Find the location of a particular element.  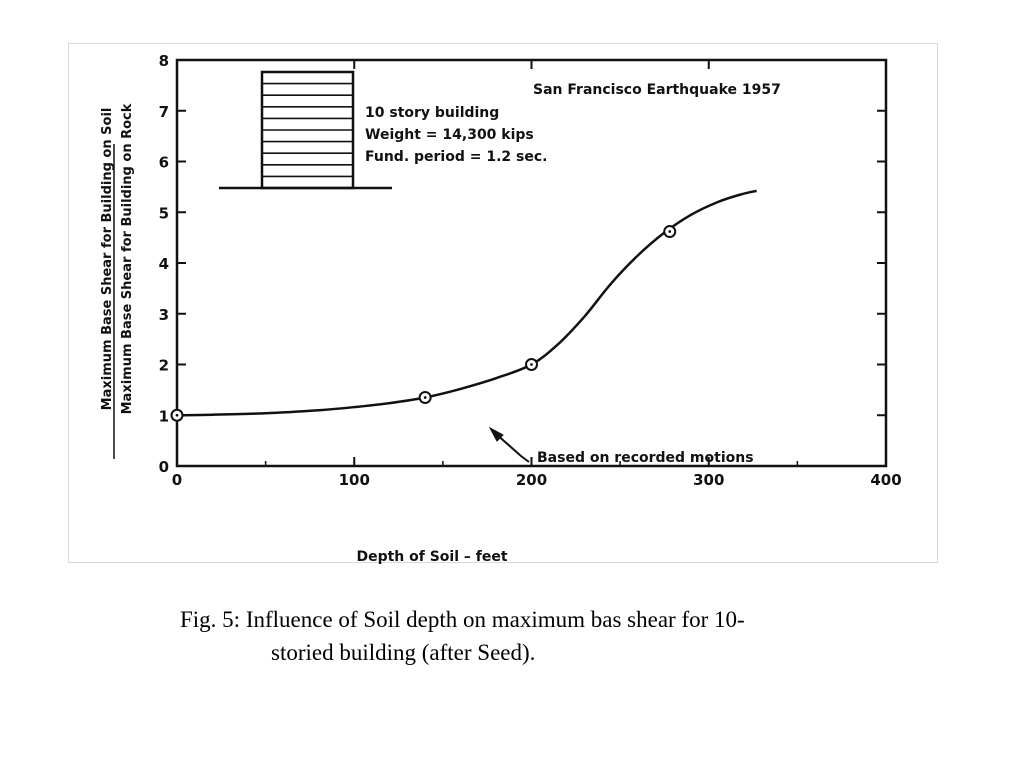

y-tick-label: 4 is located at coordinates (164, 264).